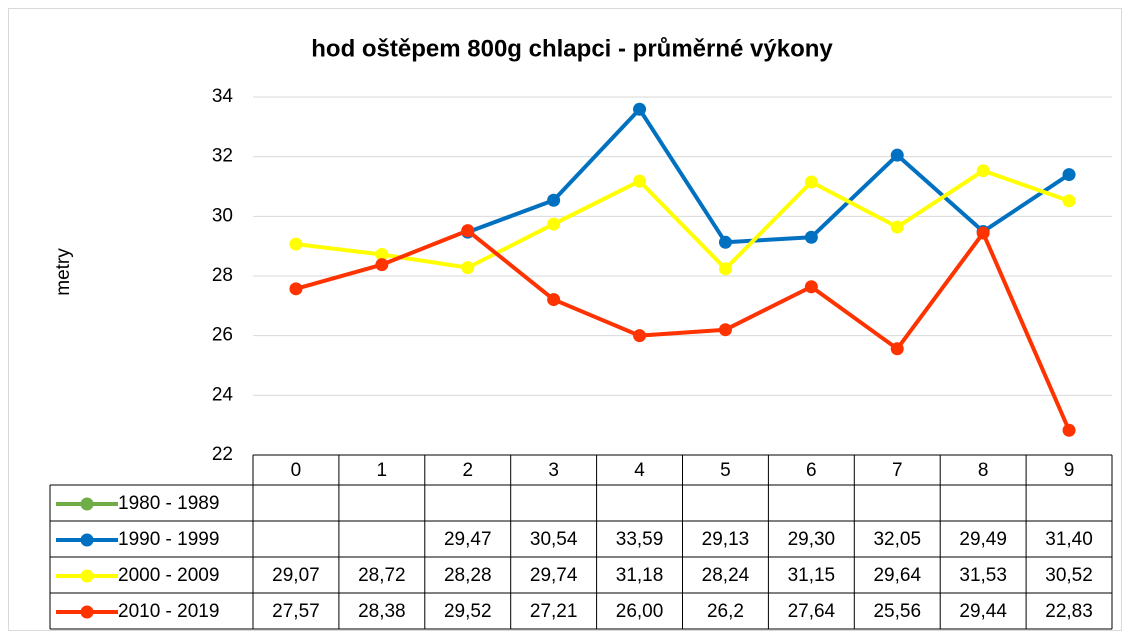  I want to click on data-label: 27,21, so click(554, 611).